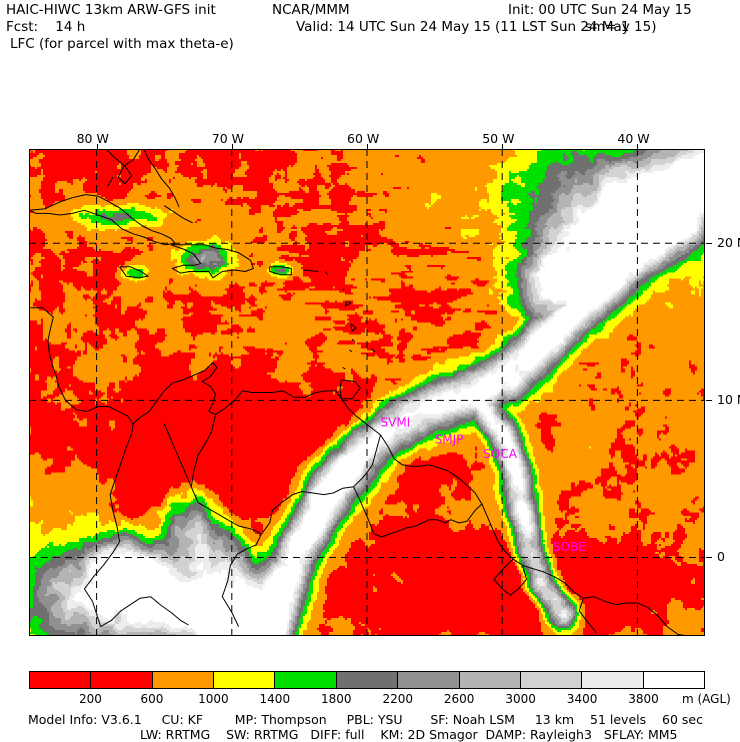 The width and height of the screenshot is (740, 742). Describe the element at coordinates (178, 214) in the screenshot. I see `coastline-turks-caicos` at that location.